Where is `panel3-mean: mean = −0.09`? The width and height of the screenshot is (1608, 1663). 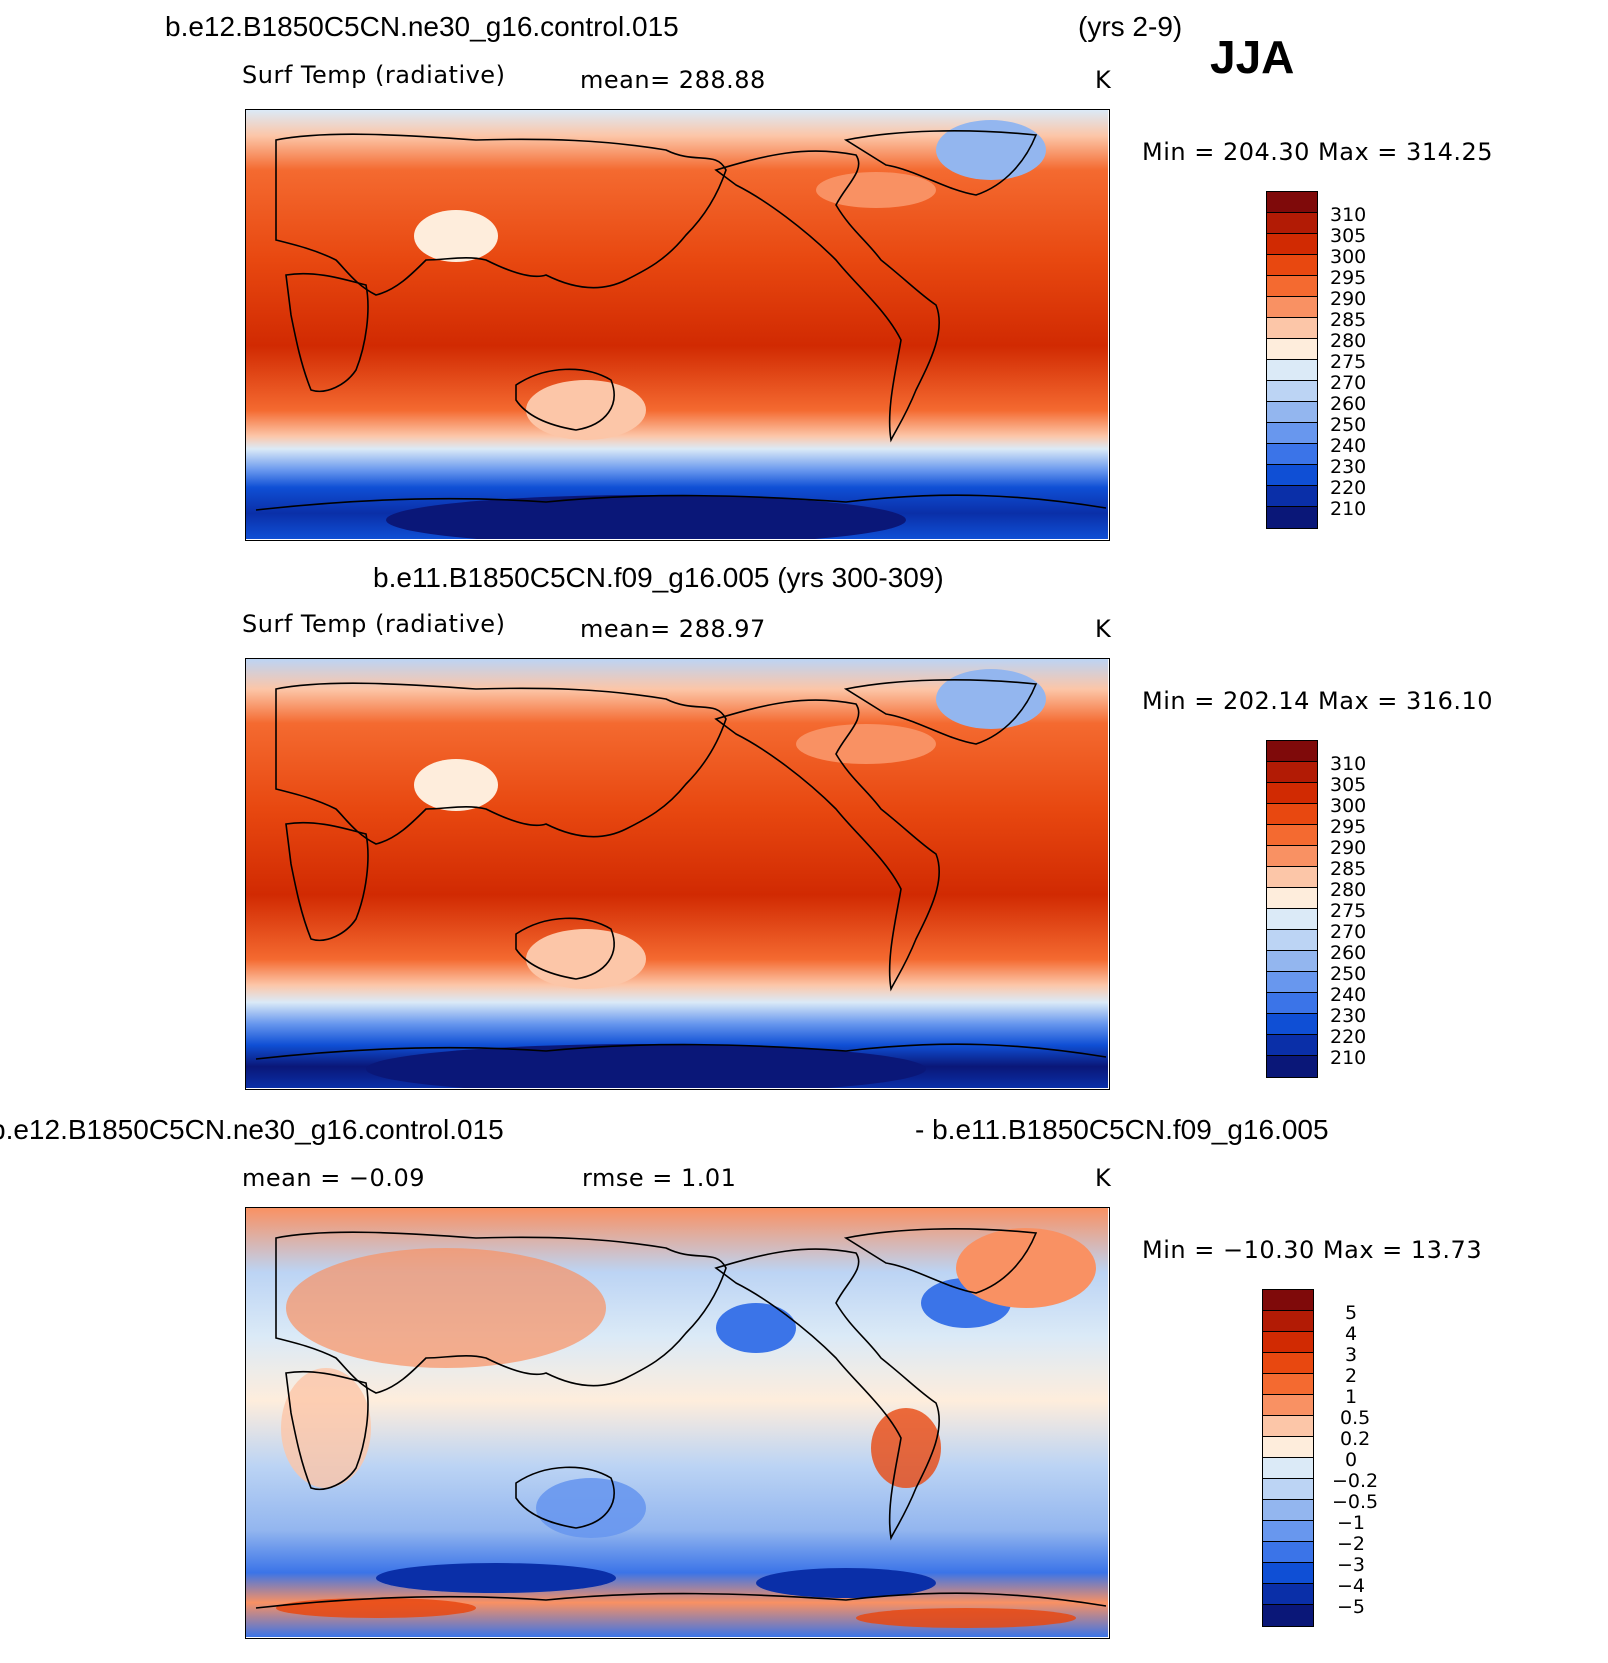 panel3-mean: mean = −0.09 is located at coordinates (333, 1178).